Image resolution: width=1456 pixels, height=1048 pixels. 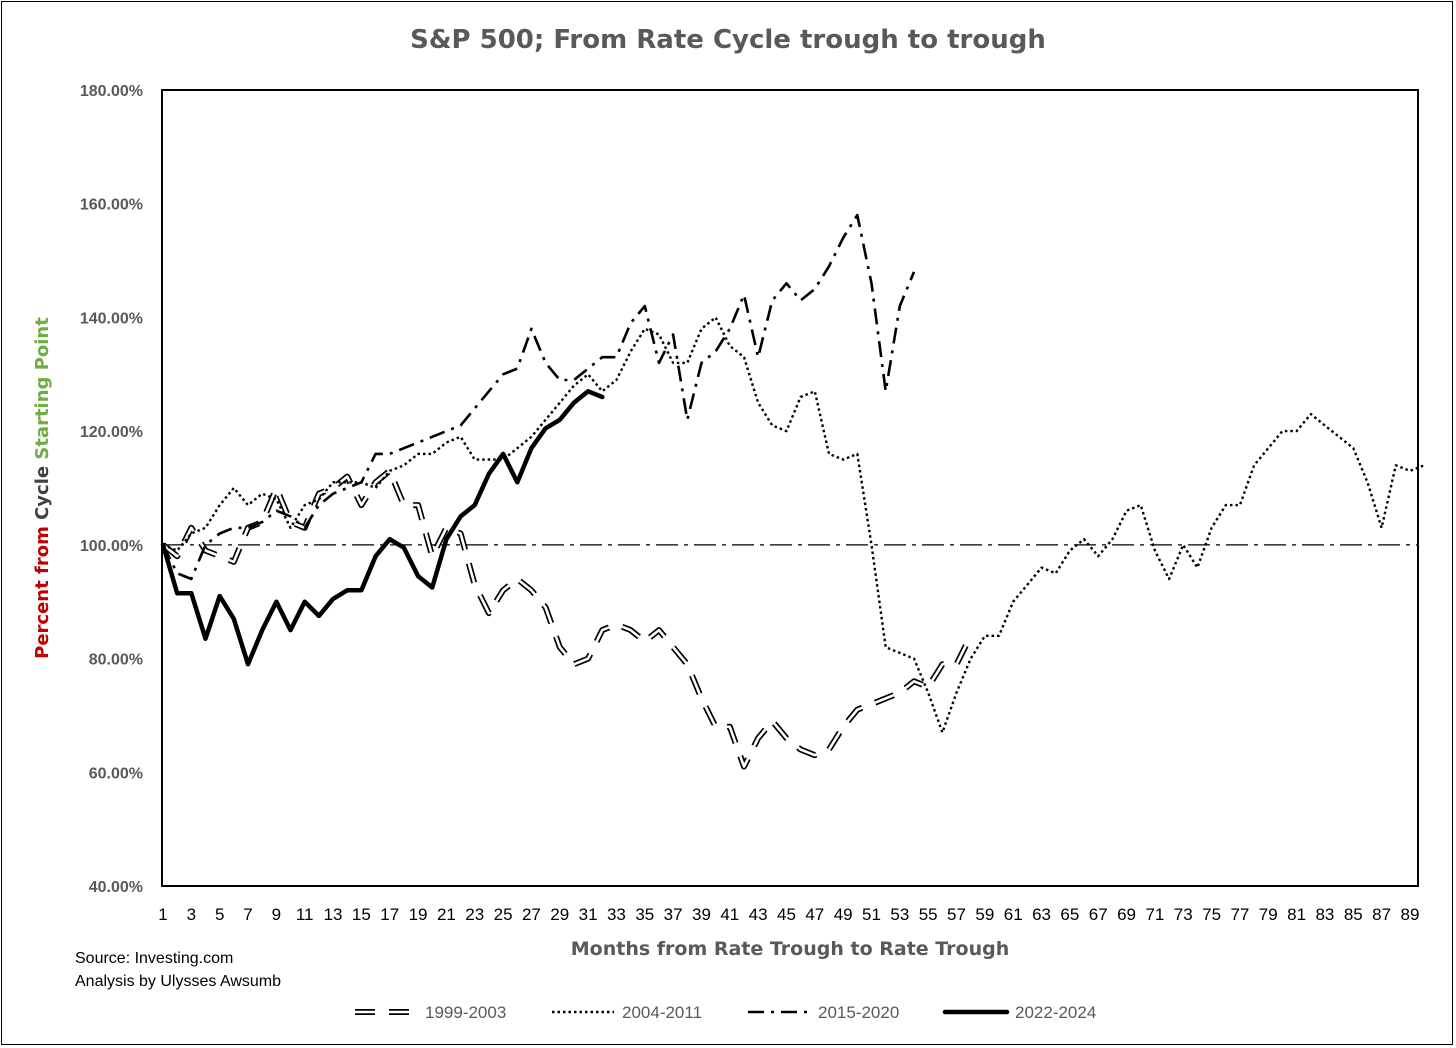 I want to click on legend-item: 1999-2003, so click(x=430, y=1012).